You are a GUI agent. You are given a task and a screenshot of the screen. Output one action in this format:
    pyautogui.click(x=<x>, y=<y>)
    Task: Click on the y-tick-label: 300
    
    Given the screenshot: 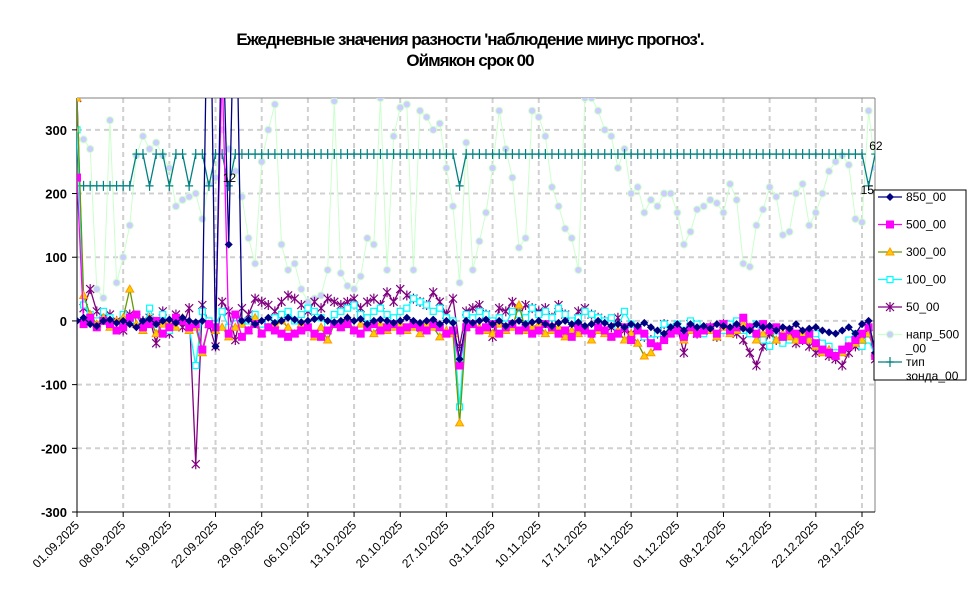 What is the action you would take?
    pyautogui.click(x=56, y=130)
    